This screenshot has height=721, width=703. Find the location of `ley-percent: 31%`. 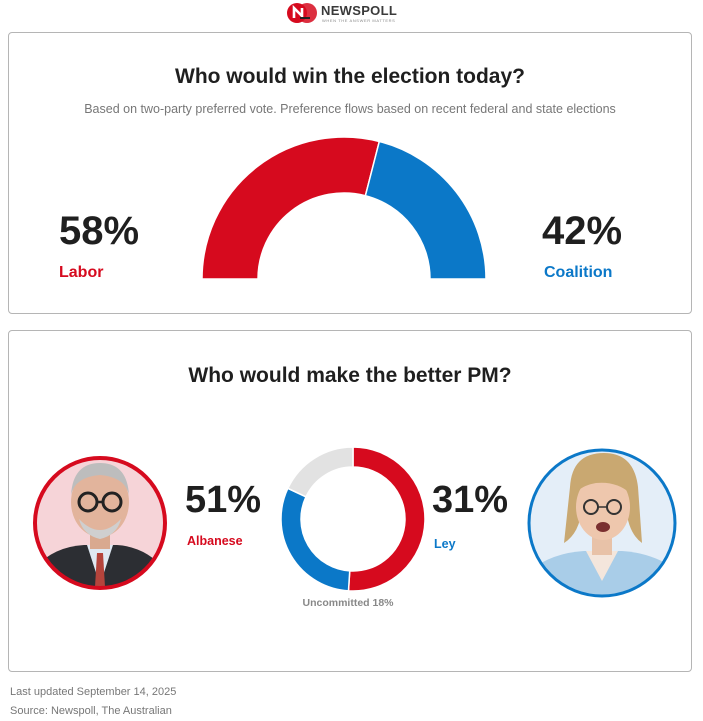

ley-percent: 31% is located at coordinates (470, 500).